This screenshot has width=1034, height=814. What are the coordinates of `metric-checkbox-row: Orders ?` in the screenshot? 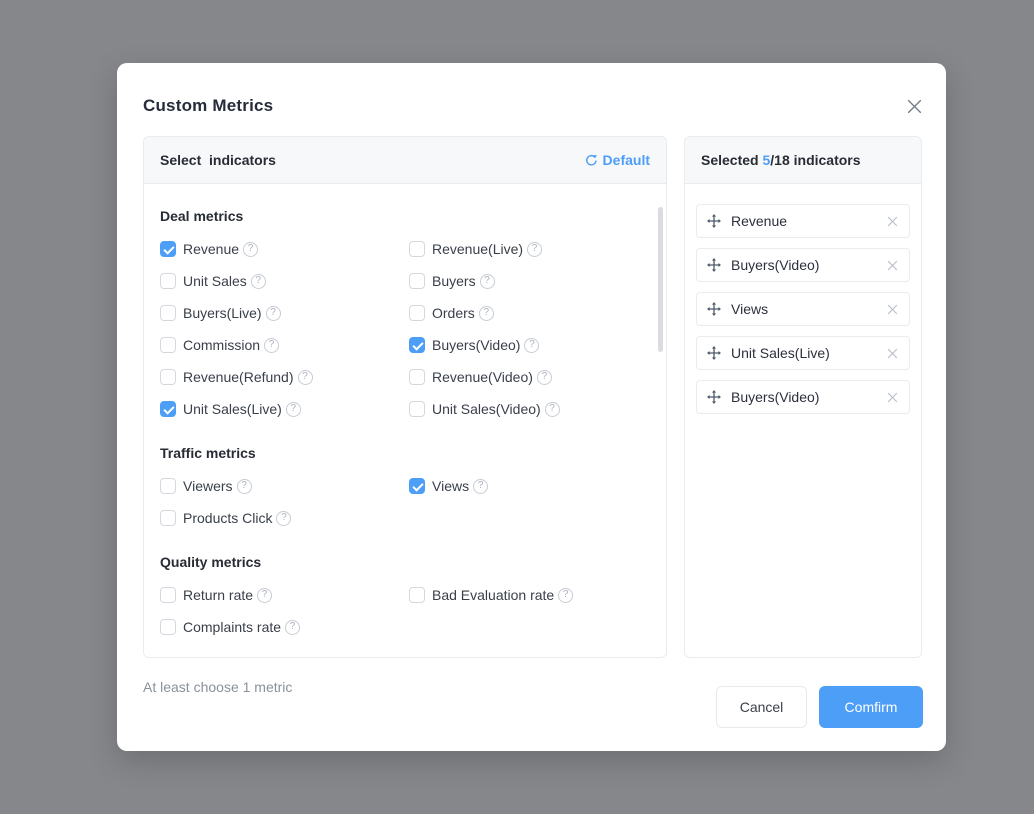 It's located at (526, 313).